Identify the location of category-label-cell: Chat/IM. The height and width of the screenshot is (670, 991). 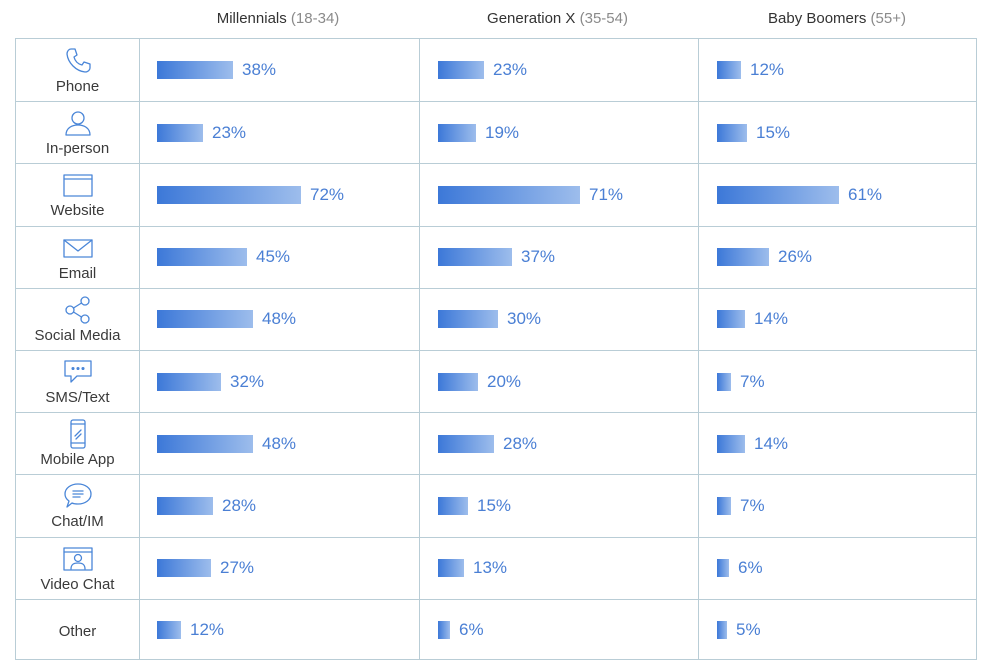
(77, 505).